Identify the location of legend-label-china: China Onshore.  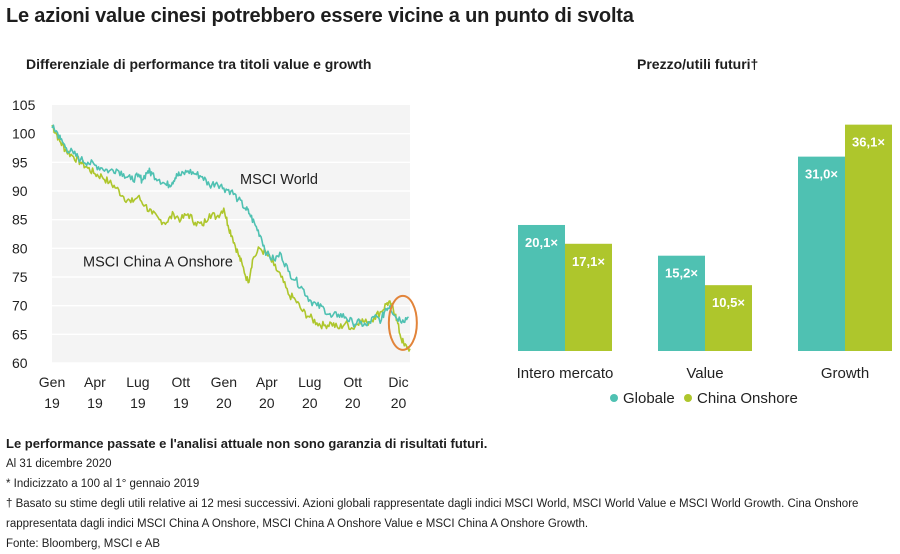
(747, 398).